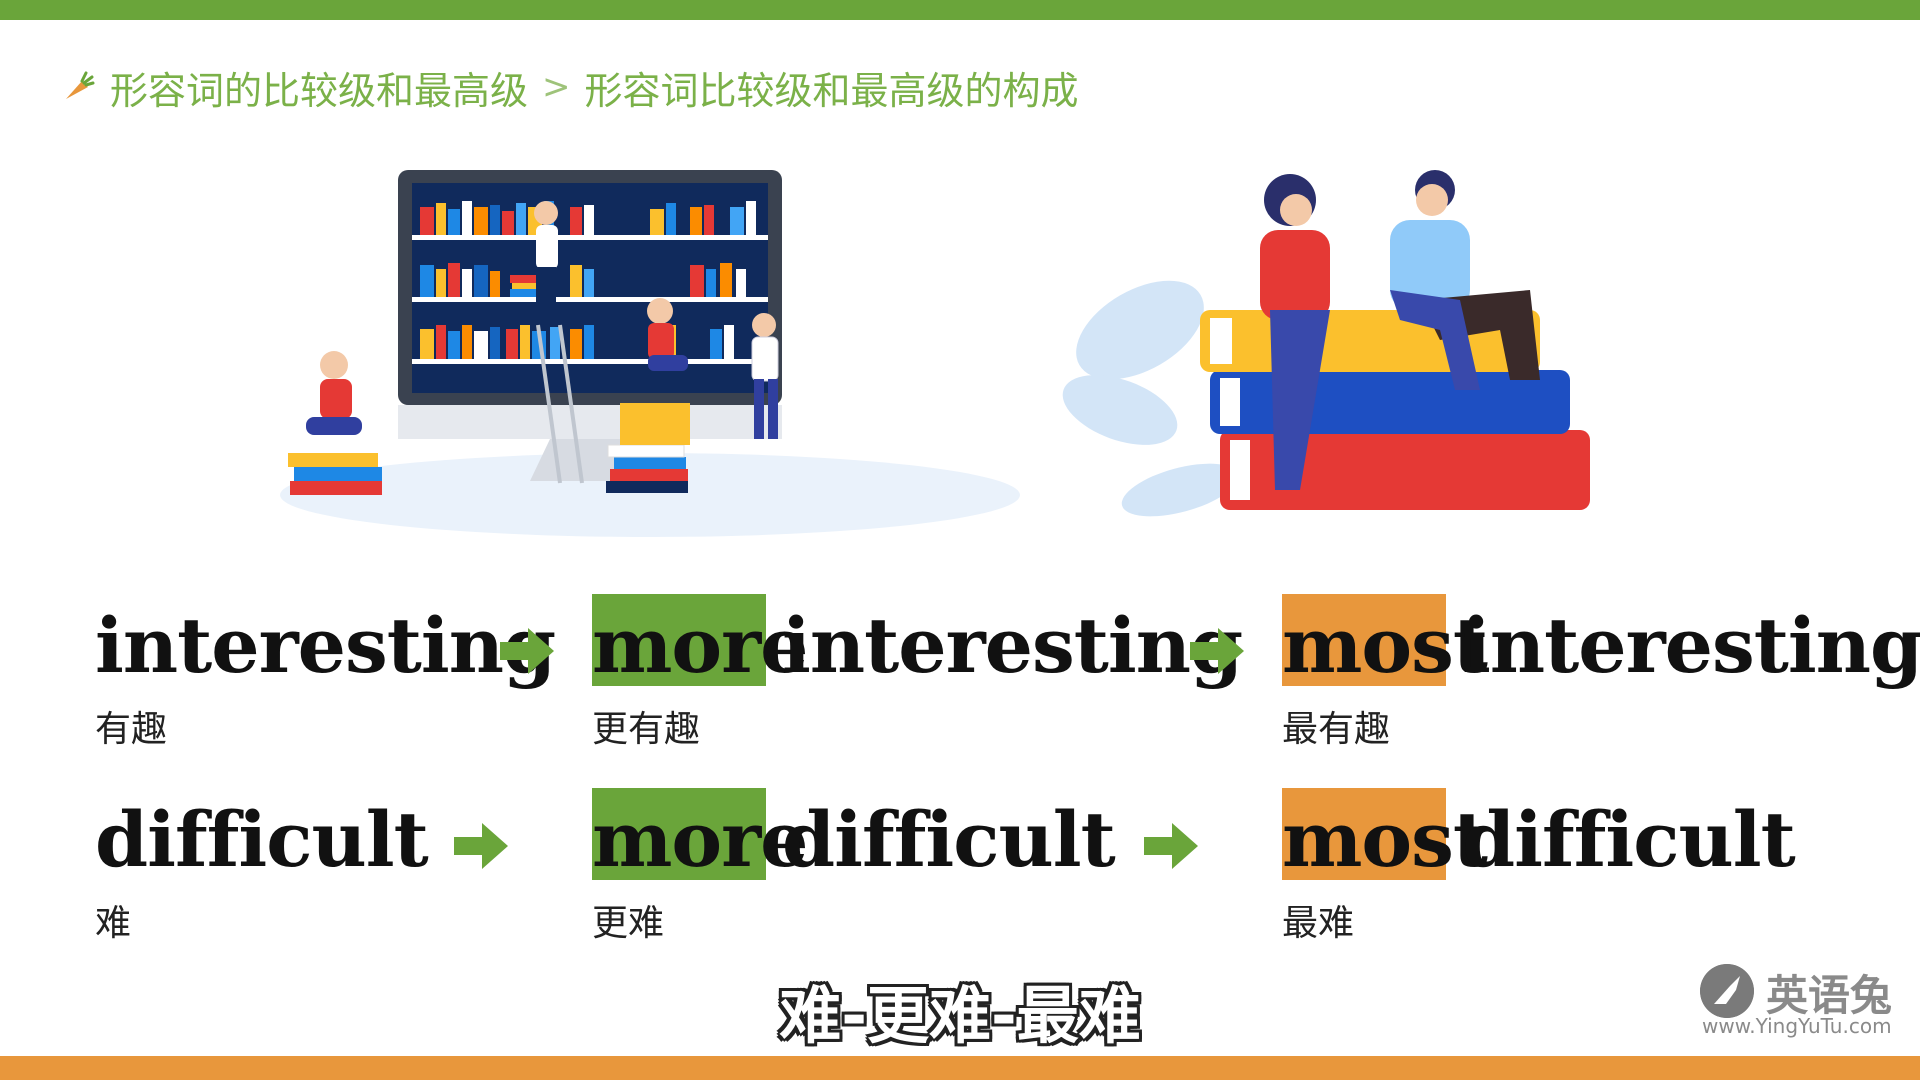  Describe the element at coordinates (1629, 839) in the screenshot. I see `superlative-word: difficult` at that location.